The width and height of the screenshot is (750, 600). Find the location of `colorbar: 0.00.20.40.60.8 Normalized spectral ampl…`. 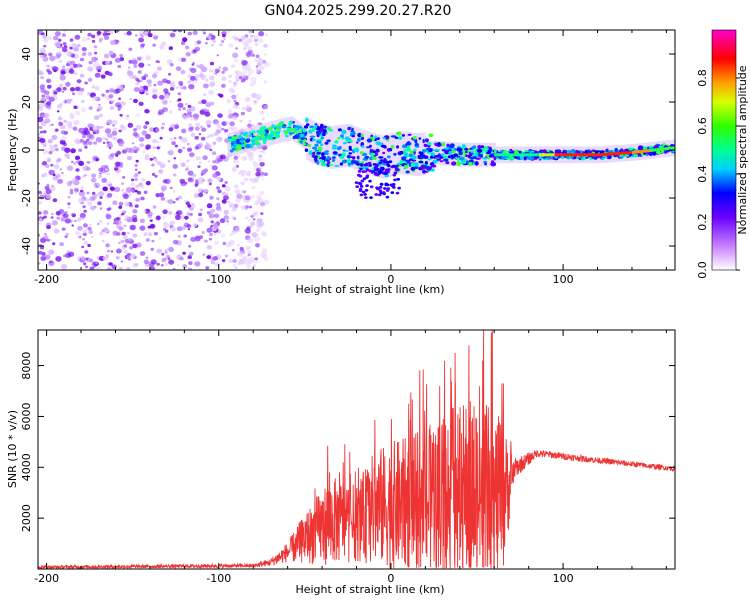

colorbar: 0.00.20.40.60.8 Normalized spectral ampl… is located at coordinates (722, 154).